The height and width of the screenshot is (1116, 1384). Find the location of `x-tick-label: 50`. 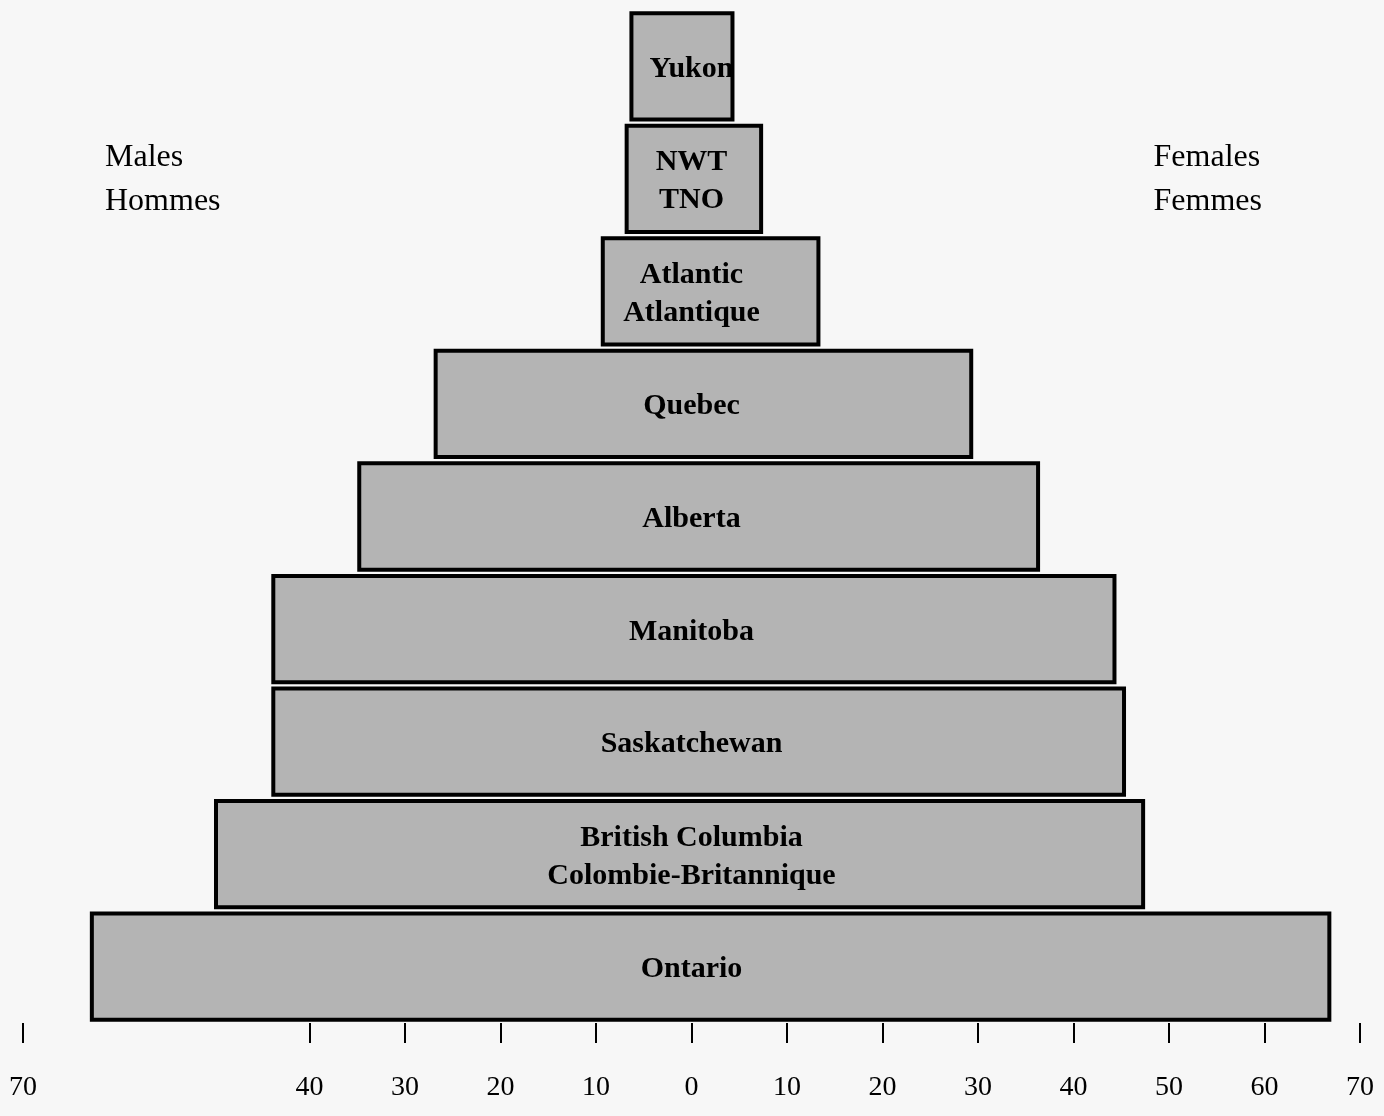

x-tick-label: 50 is located at coordinates (1169, 1085).